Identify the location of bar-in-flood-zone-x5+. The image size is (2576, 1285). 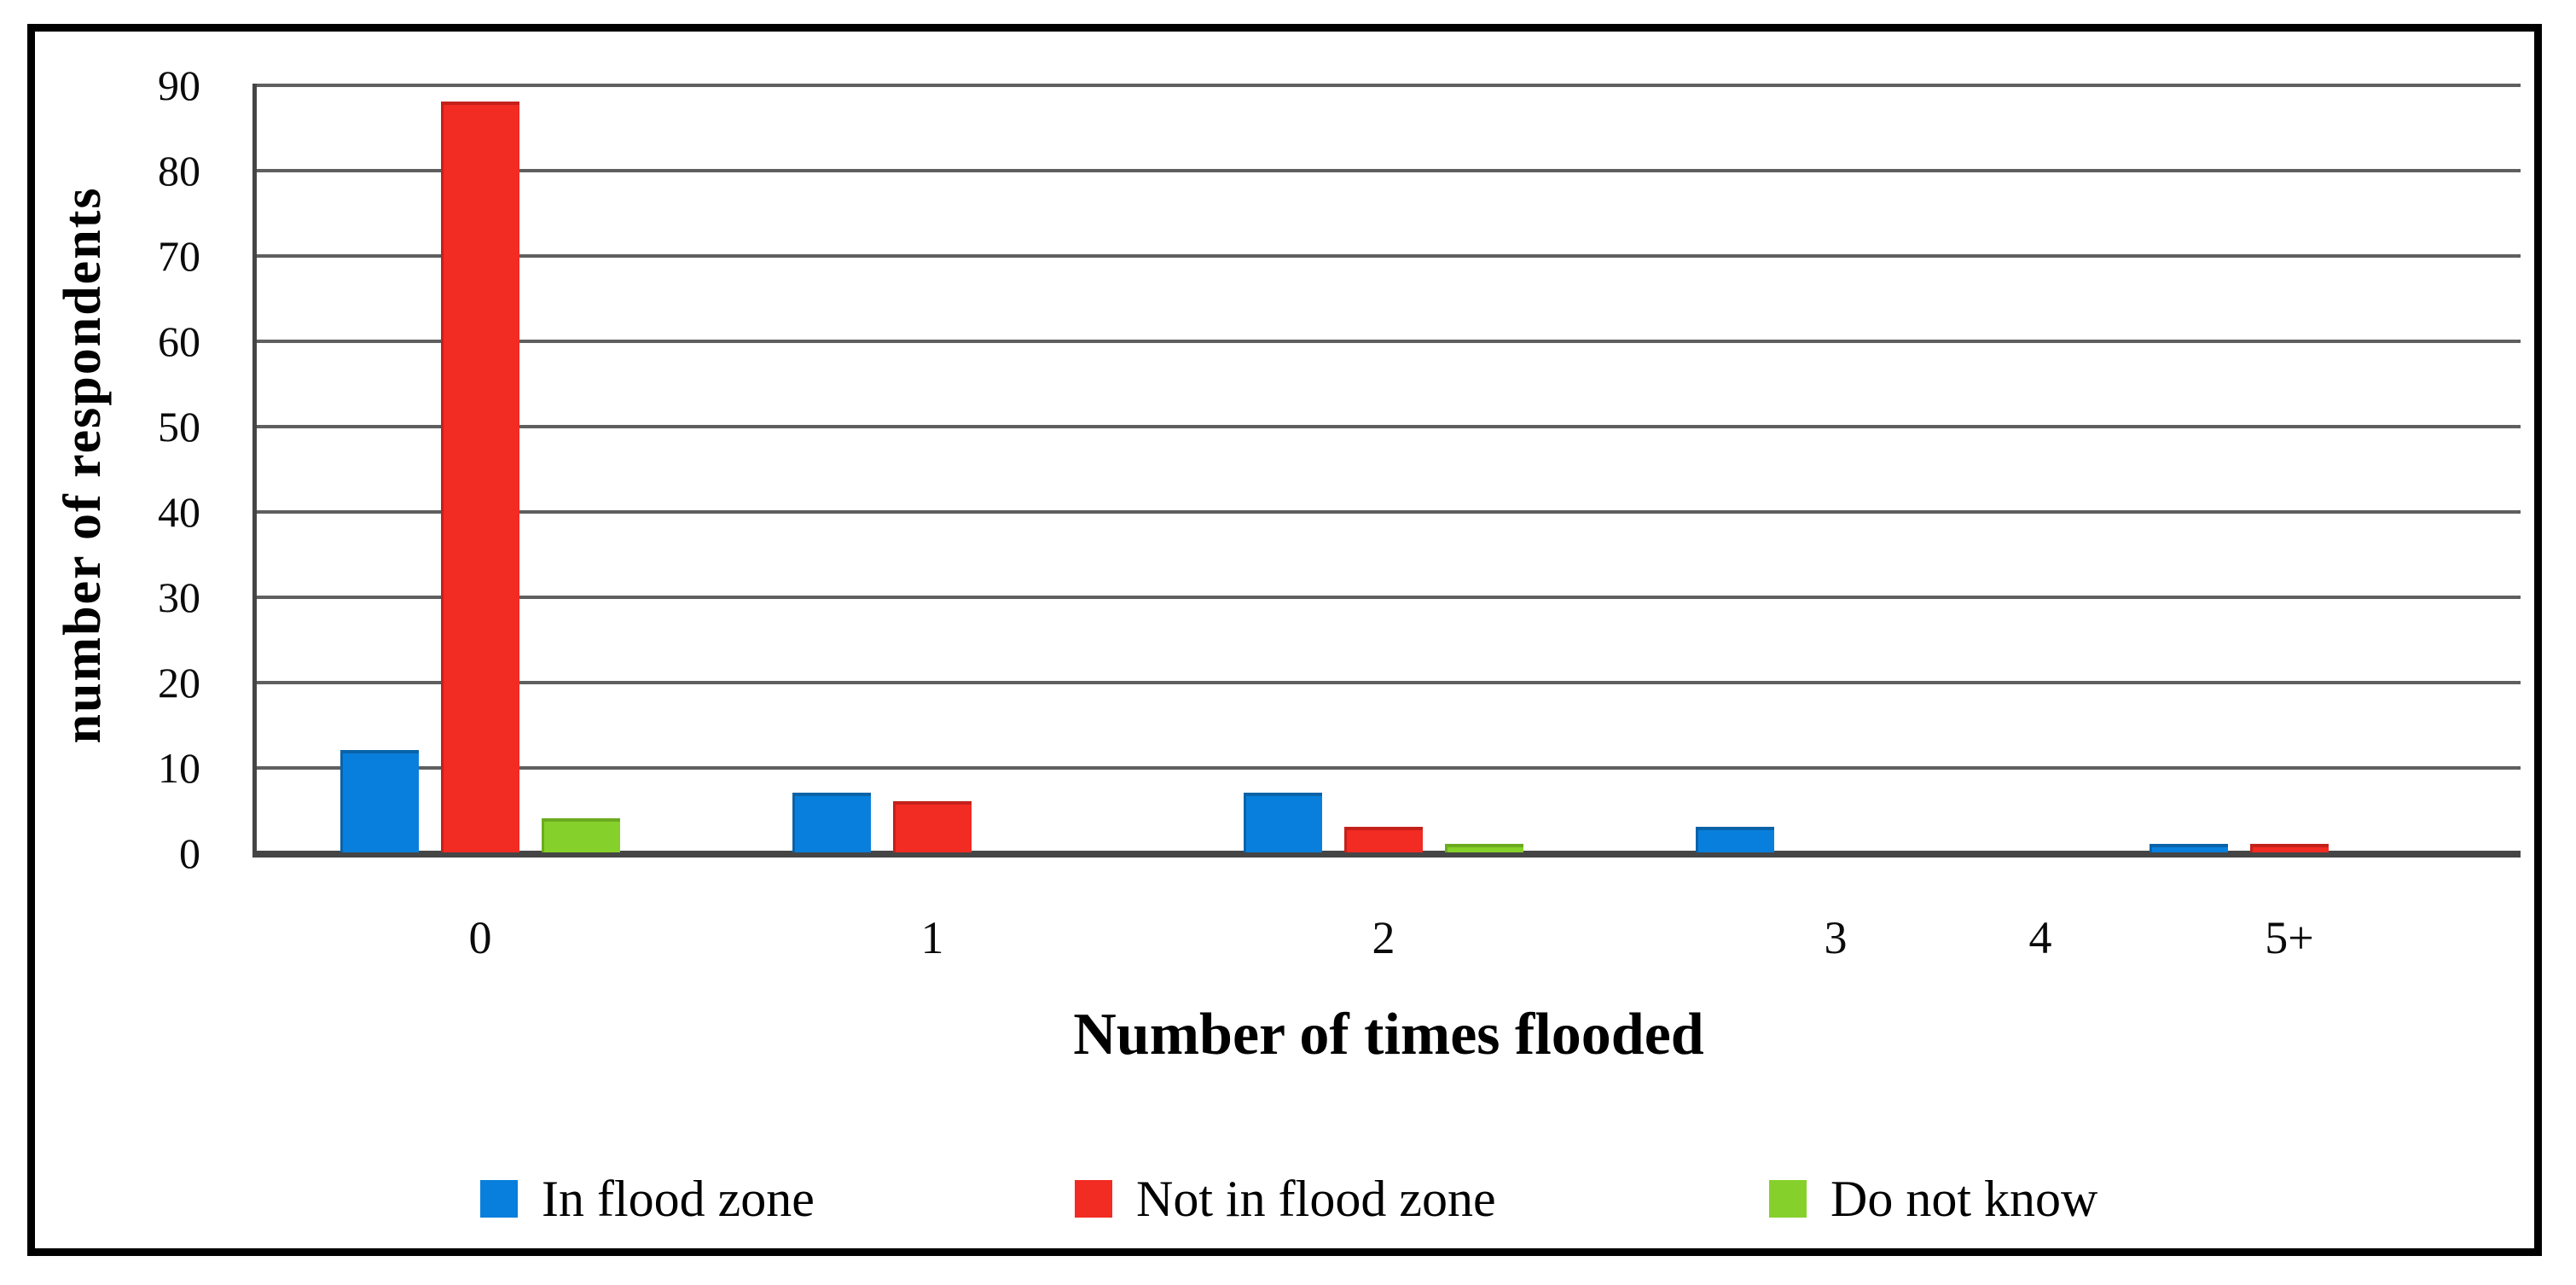
(2189, 848).